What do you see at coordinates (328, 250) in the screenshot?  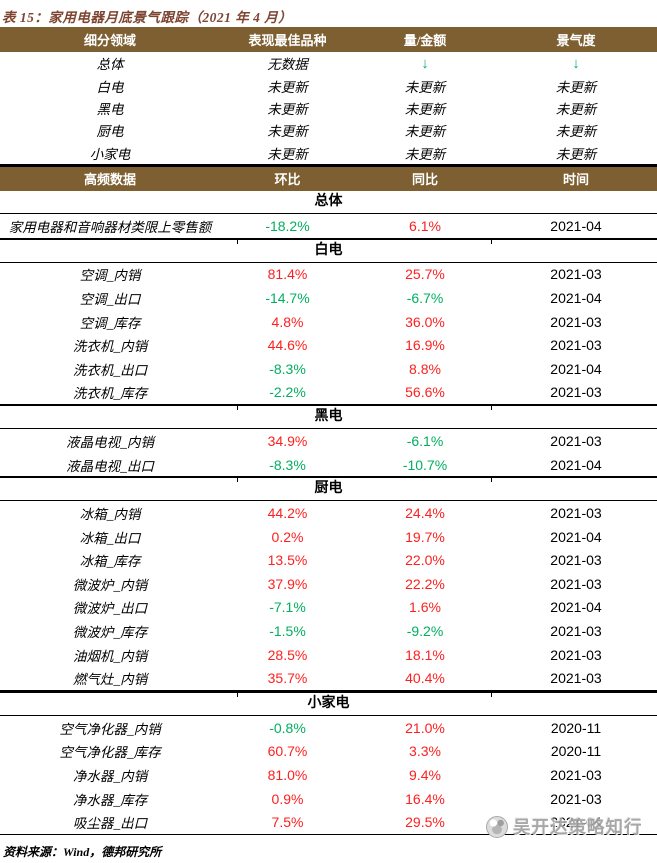 I see `section-title: 白电` at bounding box center [328, 250].